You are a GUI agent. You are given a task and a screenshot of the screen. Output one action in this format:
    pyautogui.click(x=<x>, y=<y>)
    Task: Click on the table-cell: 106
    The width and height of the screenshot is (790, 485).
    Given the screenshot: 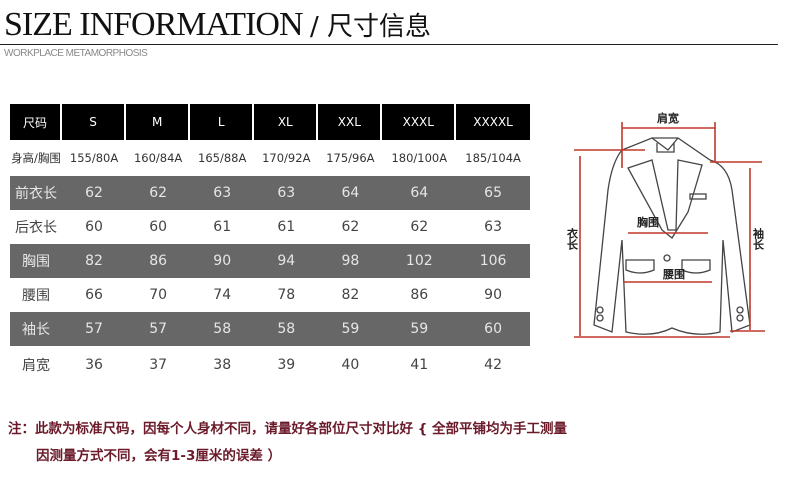 What is the action you would take?
    pyautogui.click(x=493, y=261)
    